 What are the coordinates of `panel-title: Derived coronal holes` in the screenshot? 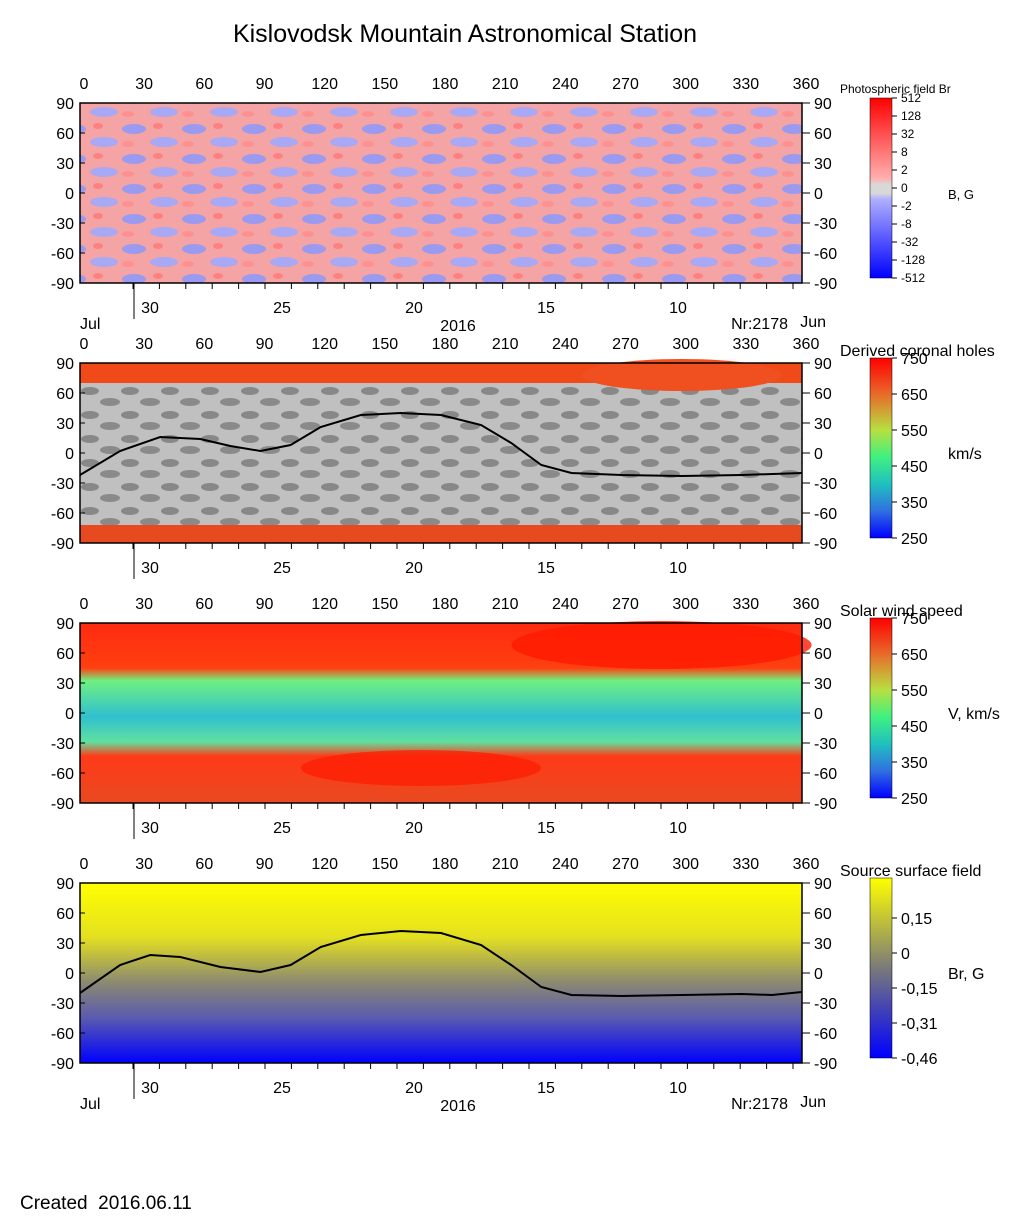 It's located at (917, 351).